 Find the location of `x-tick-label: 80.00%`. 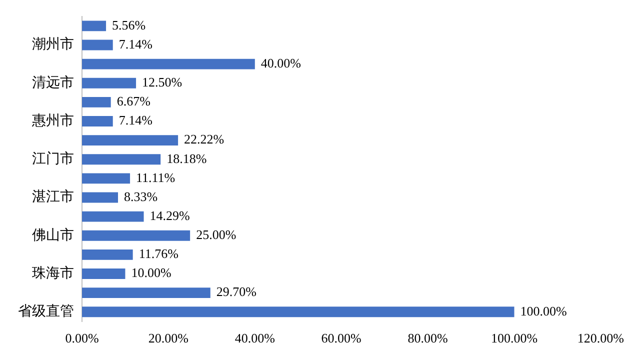

x-tick-label: 80.00% is located at coordinates (428, 338).